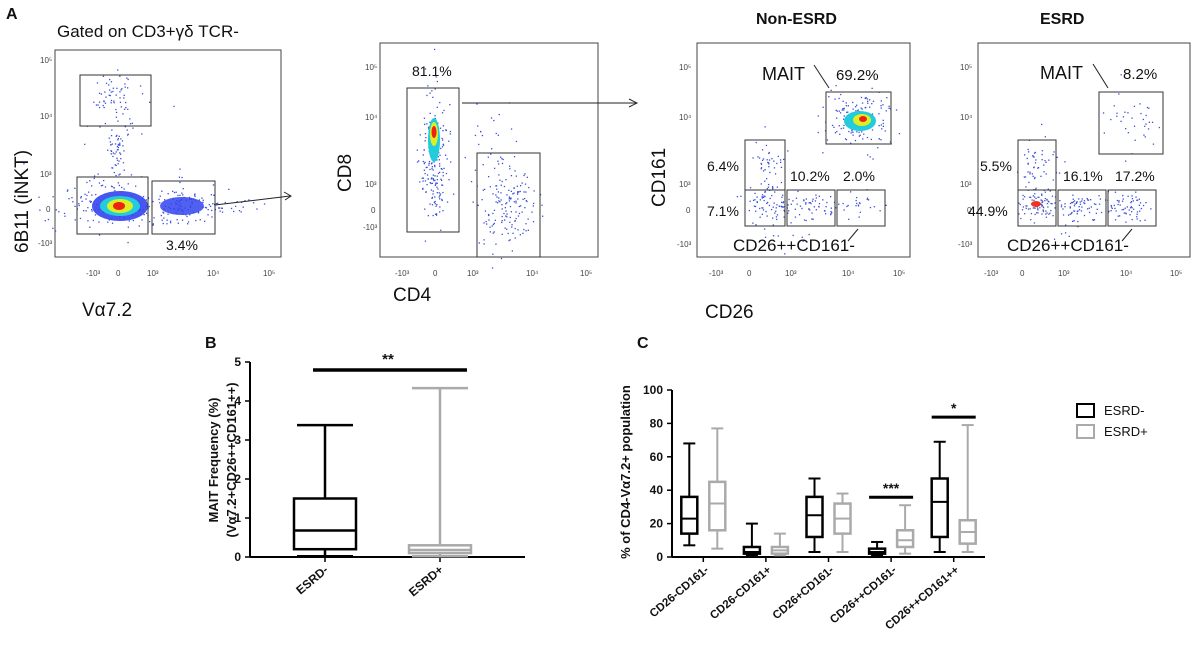 Image resolution: width=1196 pixels, height=655 pixels. Describe the element at coordinates (45, 243) in the screenshot. I see `plot1-ytick: -10³` at that location.